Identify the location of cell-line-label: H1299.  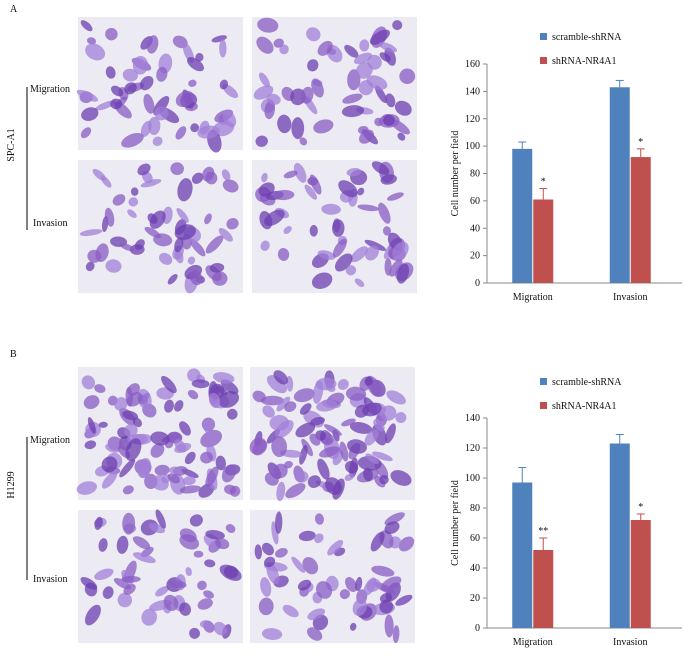
(11, 484).